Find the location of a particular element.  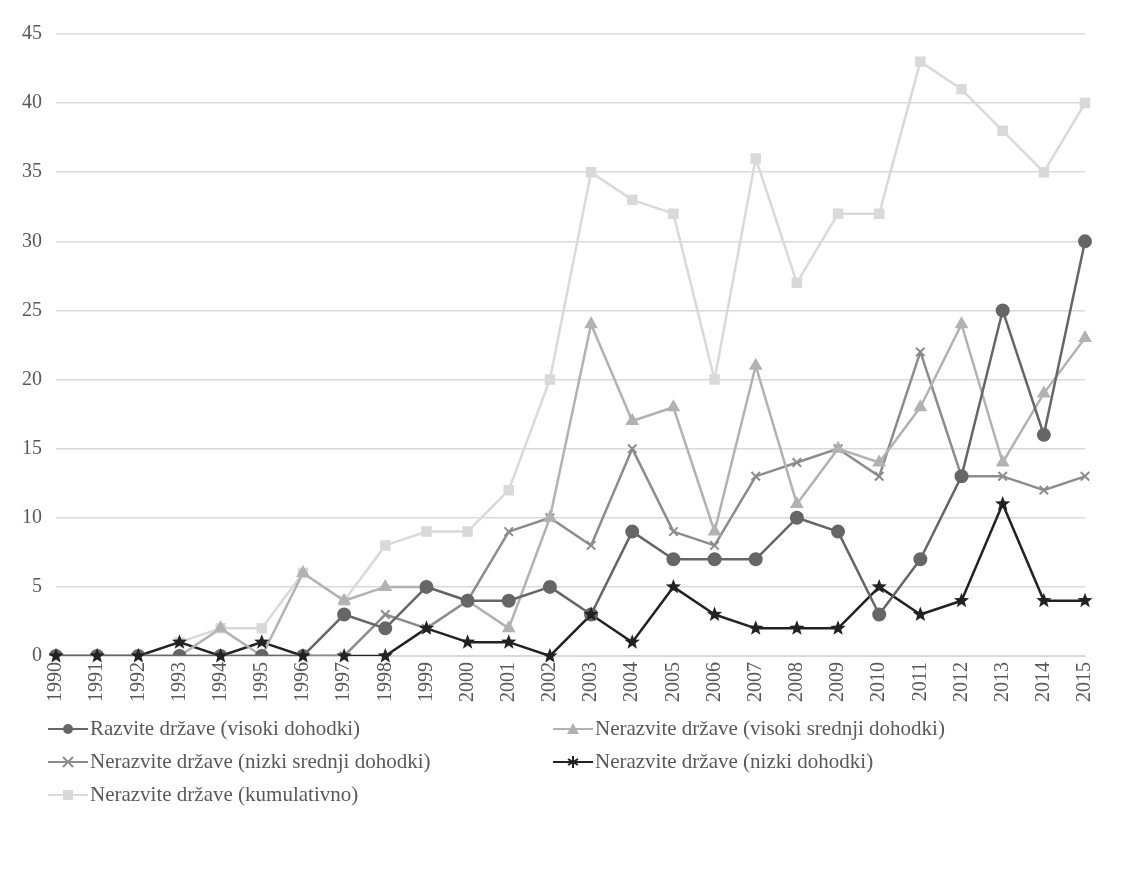

x-tick-label: 2006 is located at coordinates (712, 682).